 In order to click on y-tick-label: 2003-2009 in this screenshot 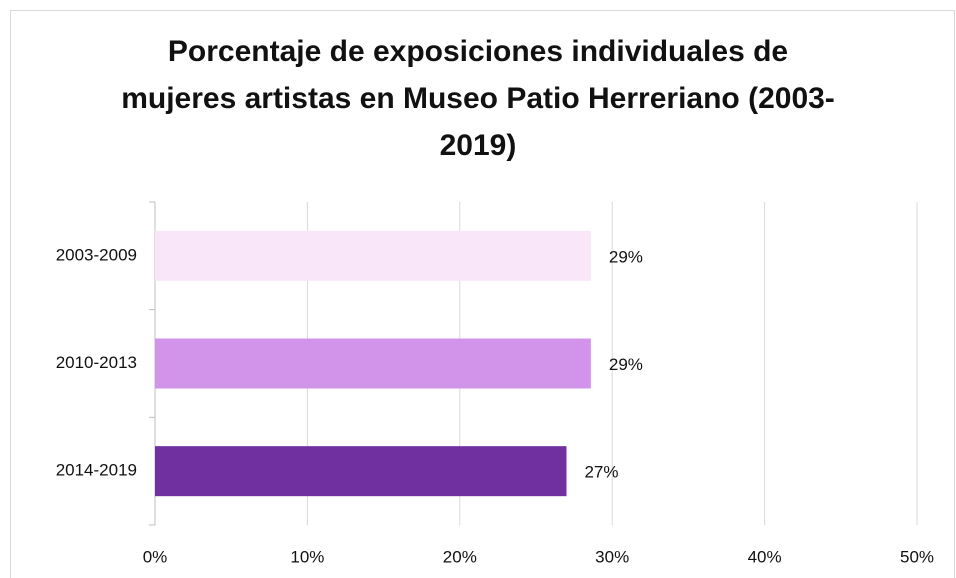, I will do `click(96, 254)`.